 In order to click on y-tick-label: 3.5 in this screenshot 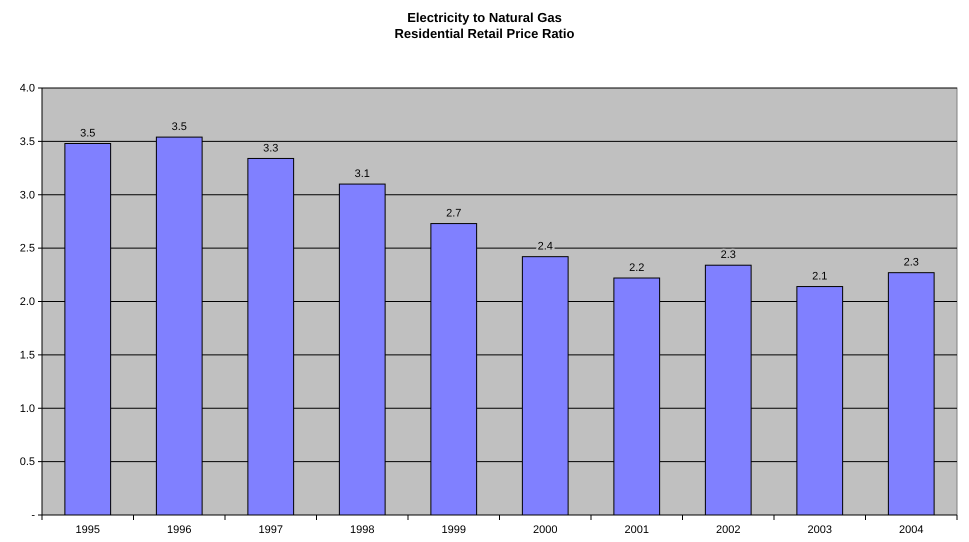, I will do `click(27, 142)`.